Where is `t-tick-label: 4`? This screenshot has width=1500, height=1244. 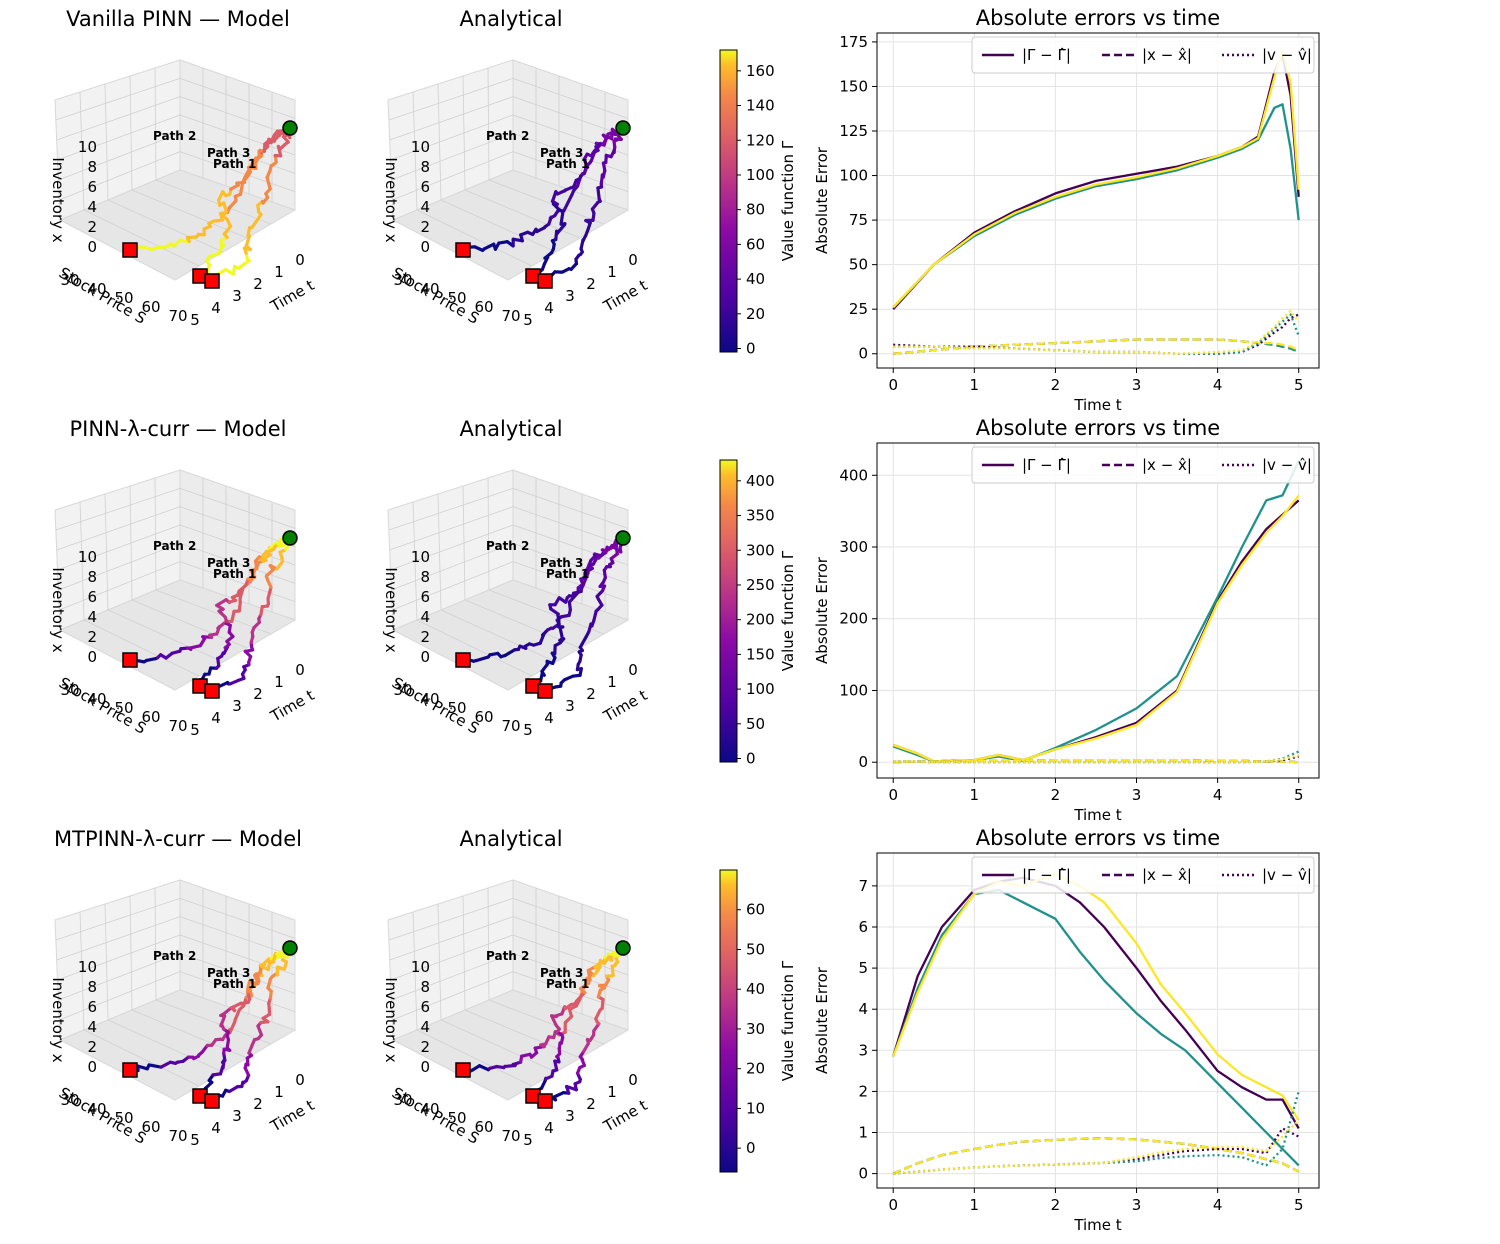 t-tick-label: 4 is located at coordinates (216, 1128).